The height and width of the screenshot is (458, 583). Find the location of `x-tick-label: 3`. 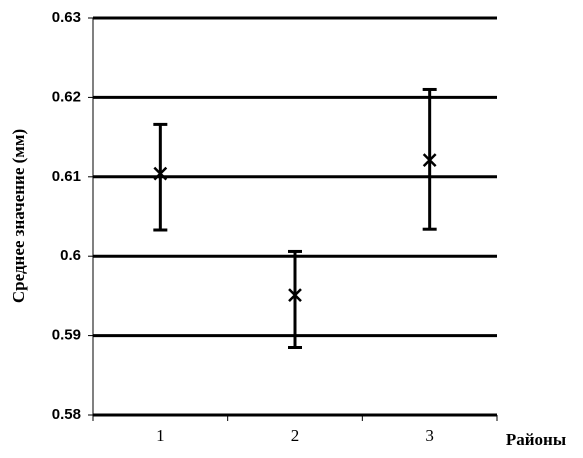

x-tick-label: 3 is located at coordinates (429, 435).